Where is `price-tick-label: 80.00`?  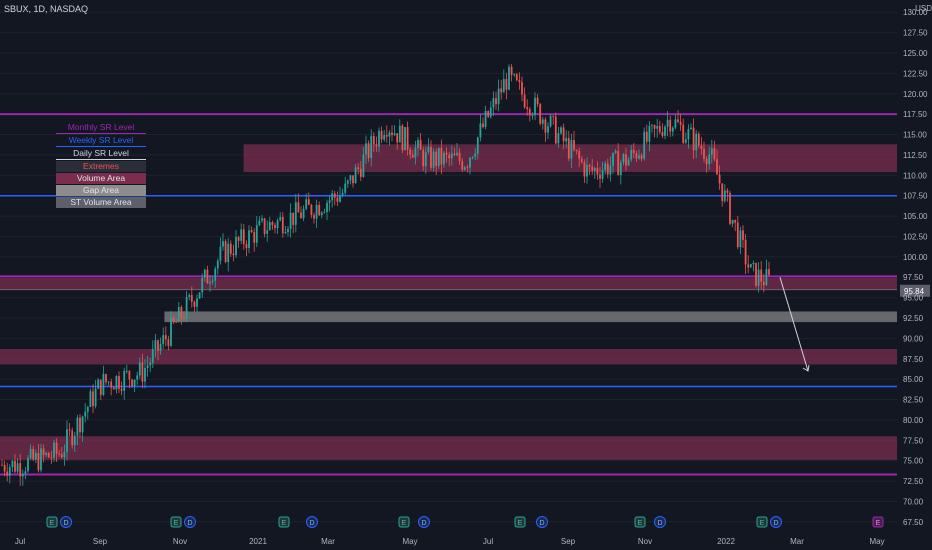 price-tick-label: 80.00 is located at coordinates (913, 420).